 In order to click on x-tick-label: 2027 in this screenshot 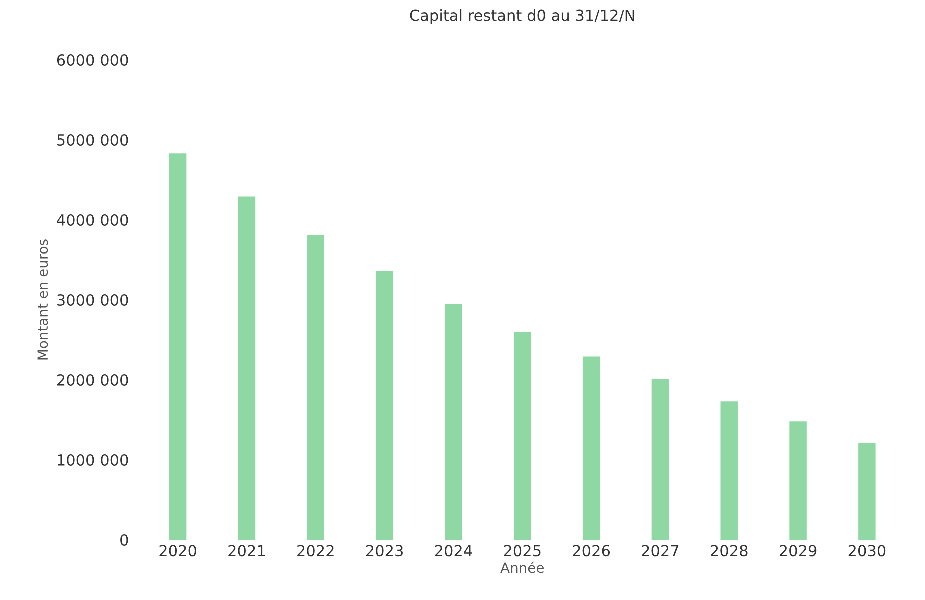, I will do `click(660, 551)`.